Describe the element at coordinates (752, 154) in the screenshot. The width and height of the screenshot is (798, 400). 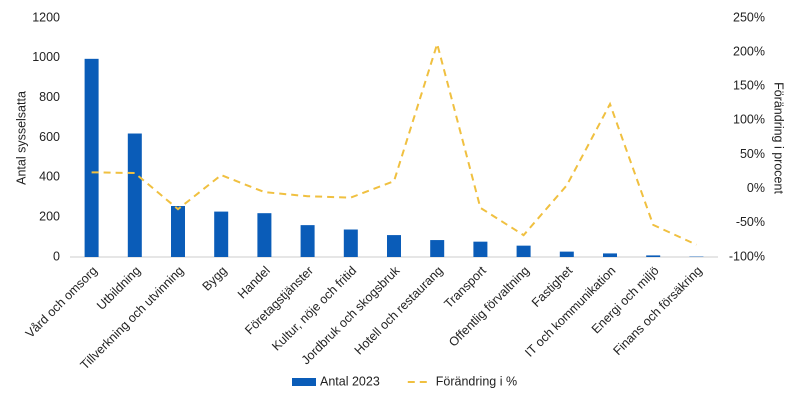
I see `y2-tick-label: 50%` at that location.